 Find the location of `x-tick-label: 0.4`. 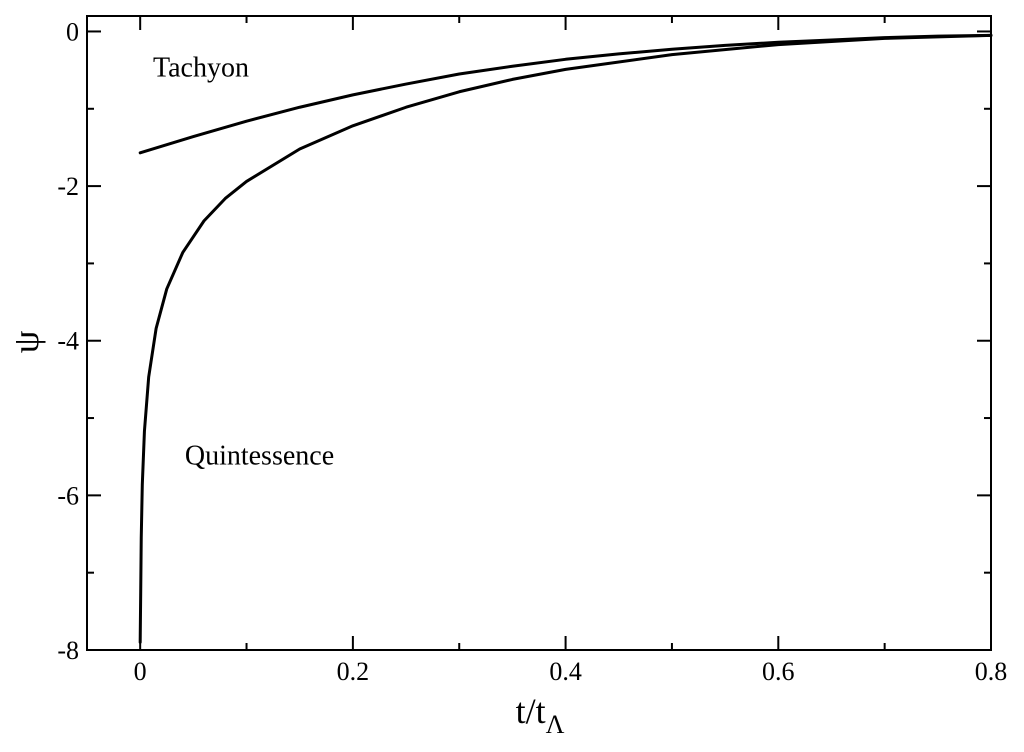

x-tick-label: 0.4 is located at coordinates (565, 671).